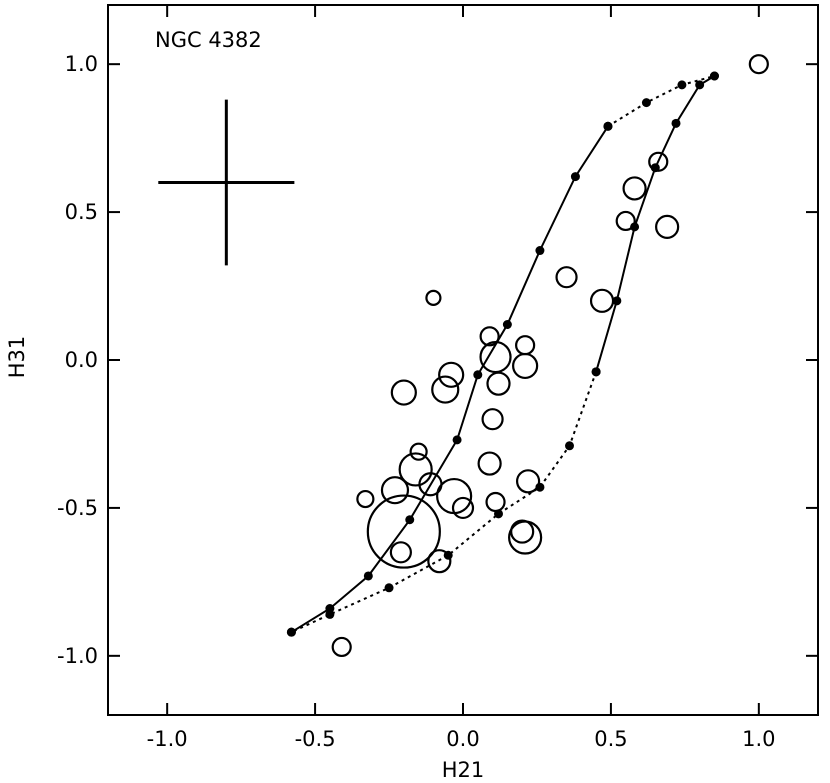  I want to click on x-tick-label: 0.0, so click(462, 739).